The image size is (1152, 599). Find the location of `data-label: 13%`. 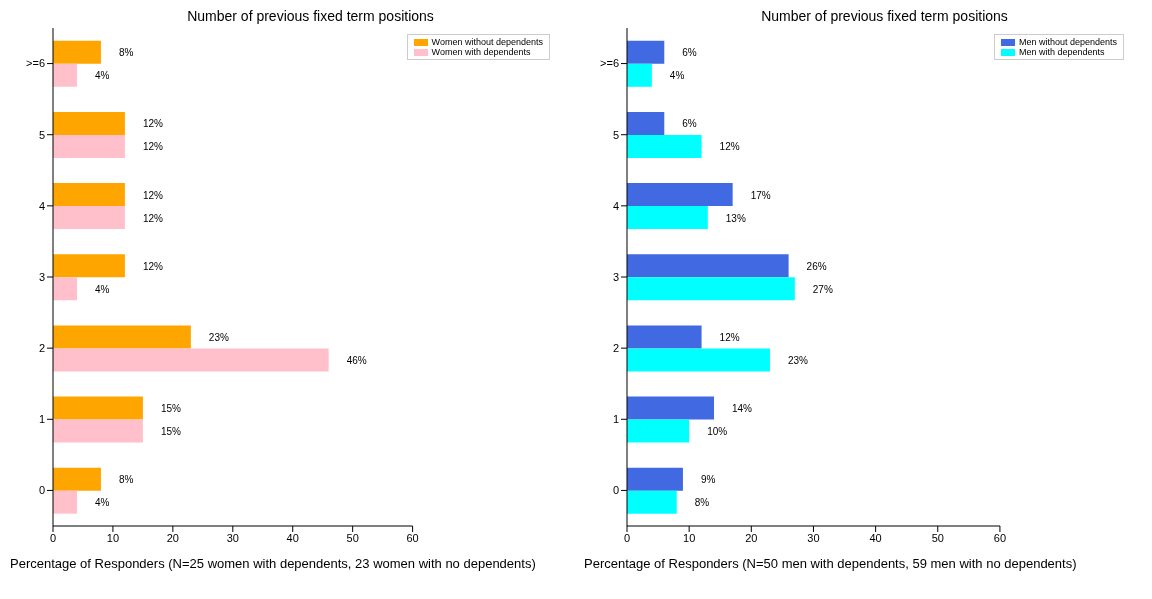

data-label: 13% is located at coordinates (735, 218).